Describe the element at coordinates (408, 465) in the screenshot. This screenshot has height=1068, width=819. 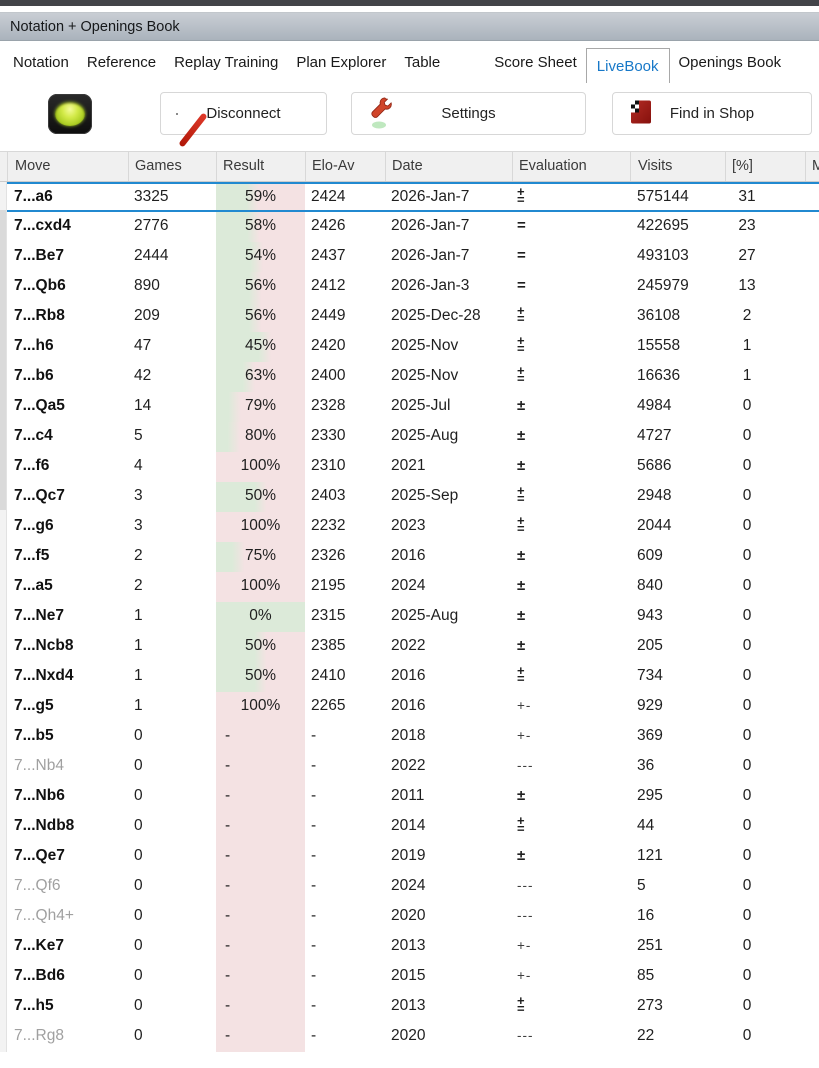
I see `cell-date: 2021` at that location.